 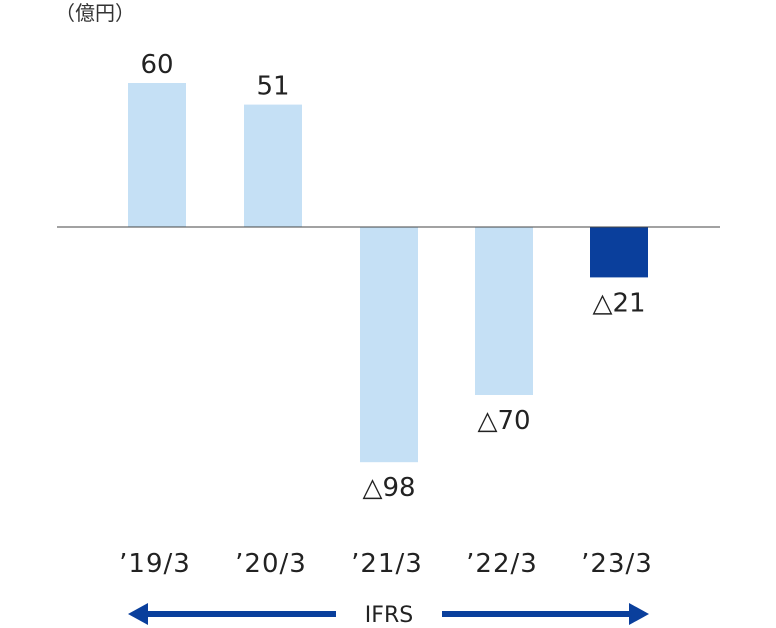 What do you see at coordinates (95, 13) in the screenshot?
I see `unit-label: （億円）` at bounding box center [95, 13].